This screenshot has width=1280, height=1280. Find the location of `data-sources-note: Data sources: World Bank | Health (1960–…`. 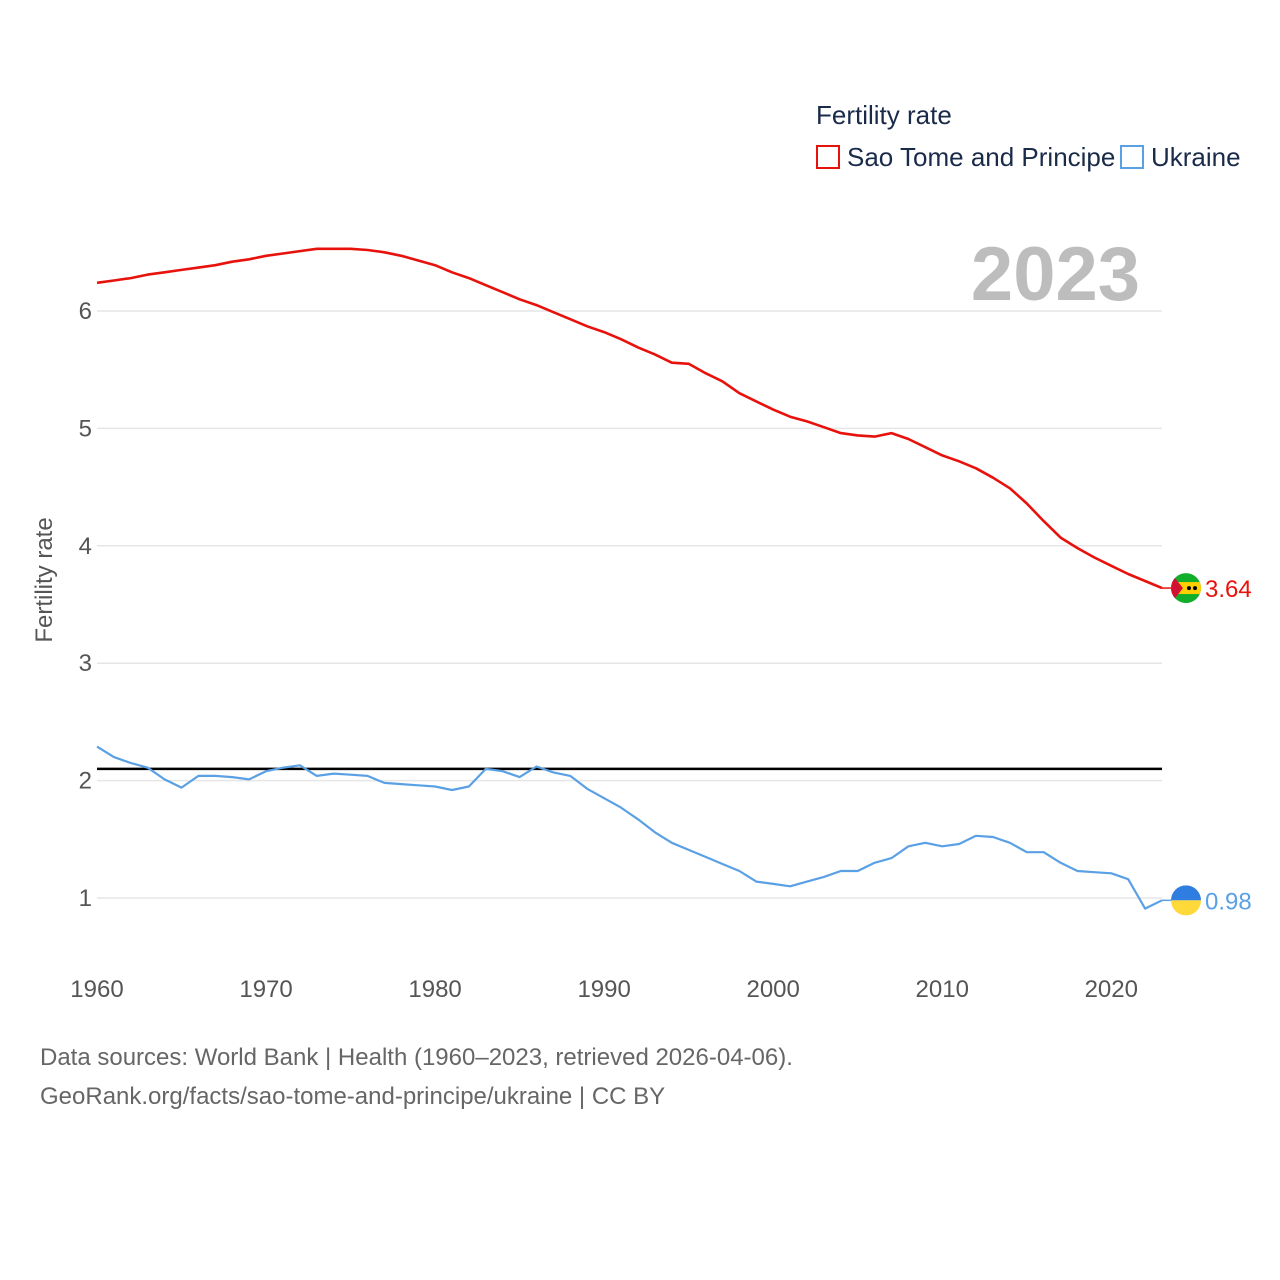

data-sources-note: Data sources: World Bank | Health (1960–… is located at coordinates (416, 1057).